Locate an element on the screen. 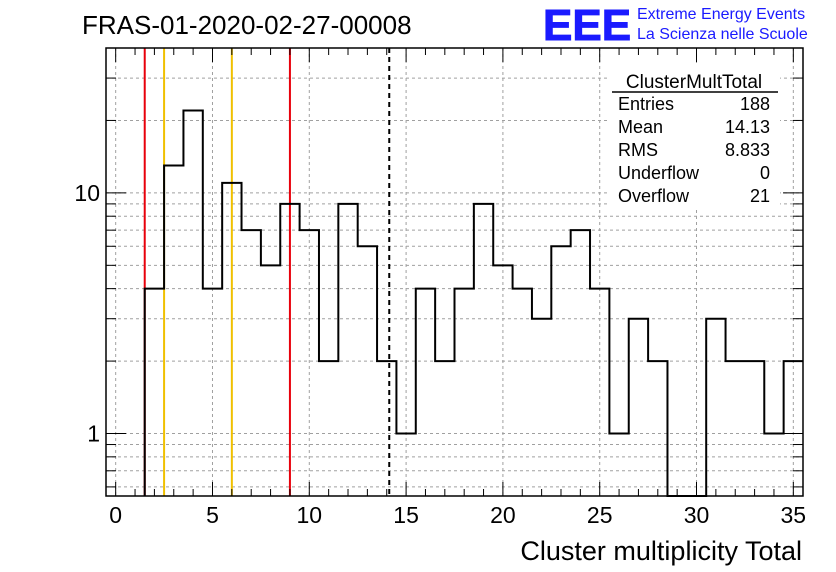 This screenshot has width=836, height=572. stats-box-frame is located at coordinates (695, 137).